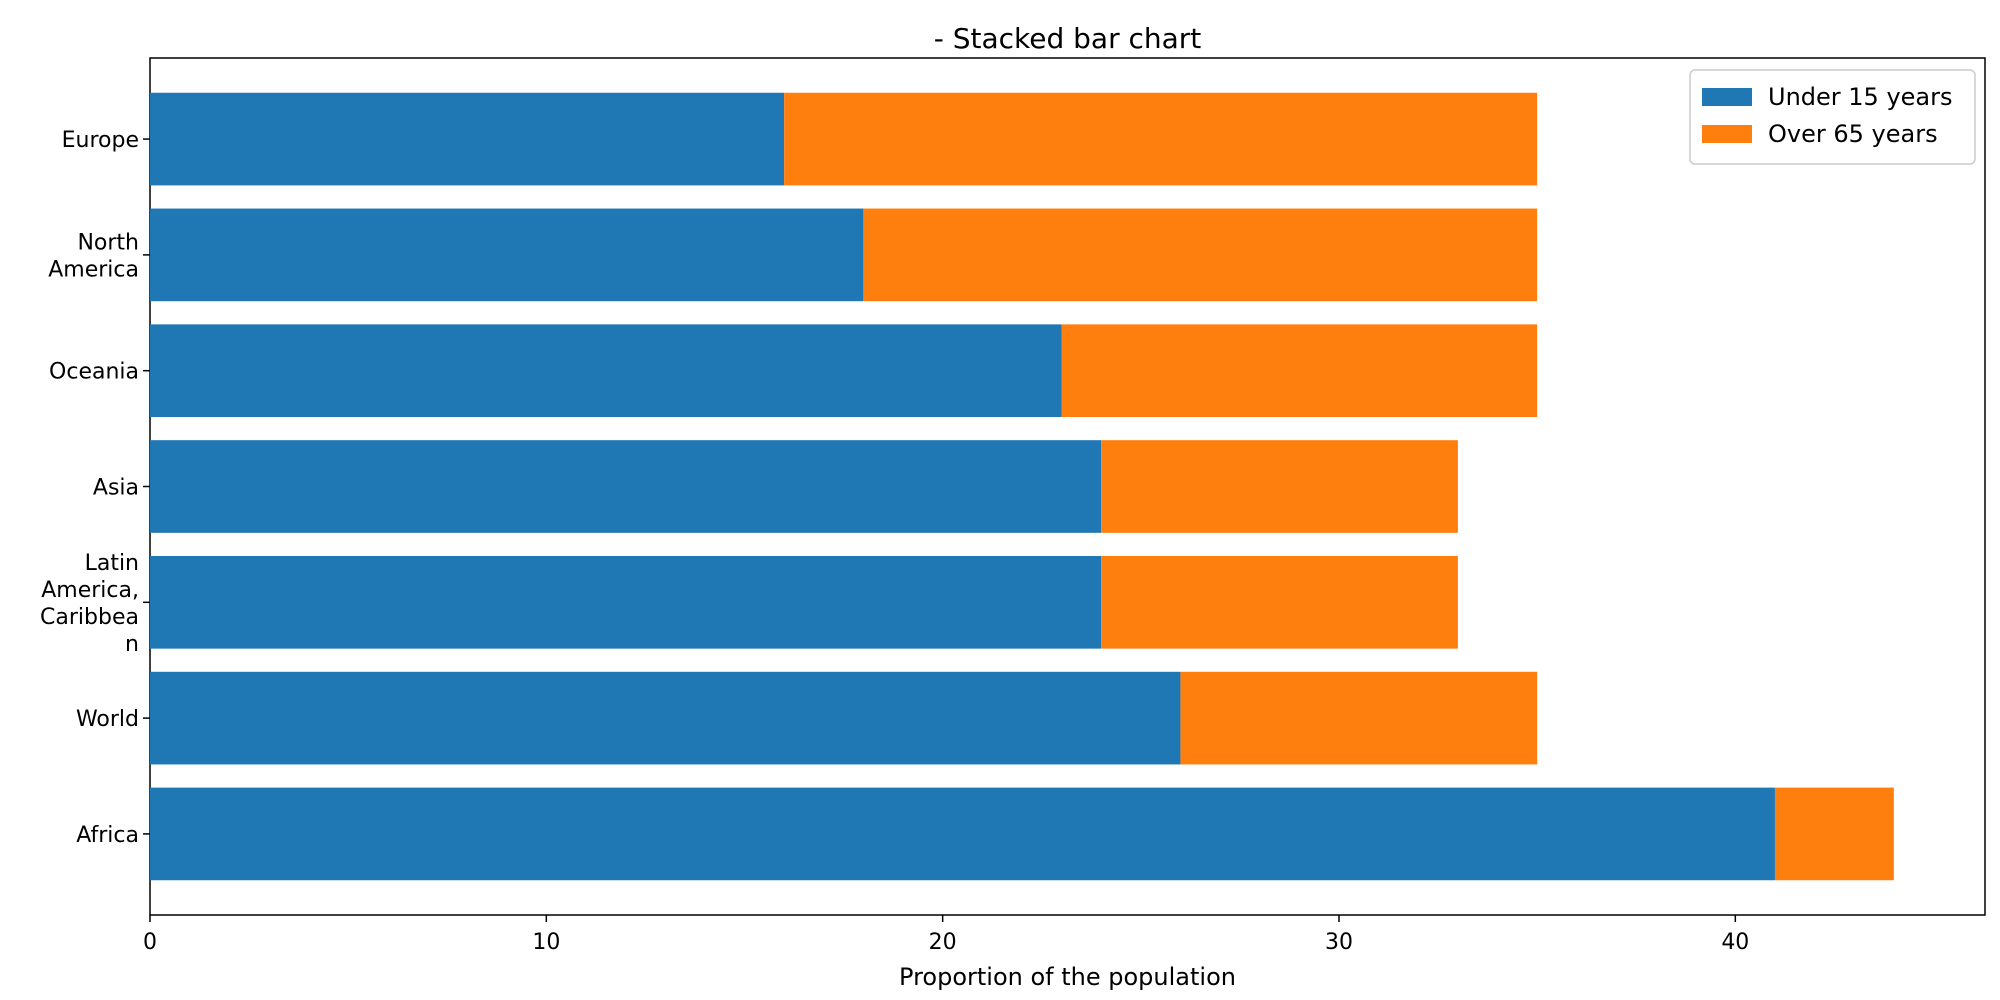 The height and width of the screenshot is (1000, 2000). What do you see at coordinates (546, 942) in the screenshot?
I see `x-tick-label-1: 10` at bounding box center [546, 942].